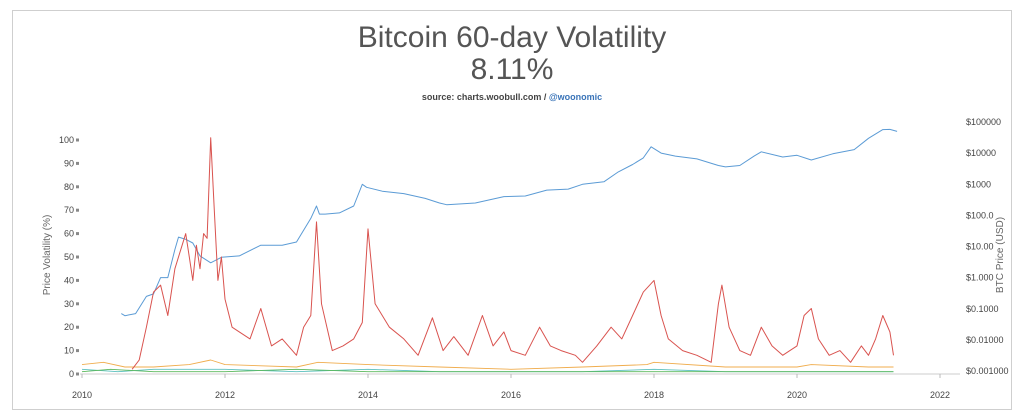  What do you see at coordinates (69, 327) in the screenshot?
I see `y-tick-label: 20` at bounding box center [69, 327].